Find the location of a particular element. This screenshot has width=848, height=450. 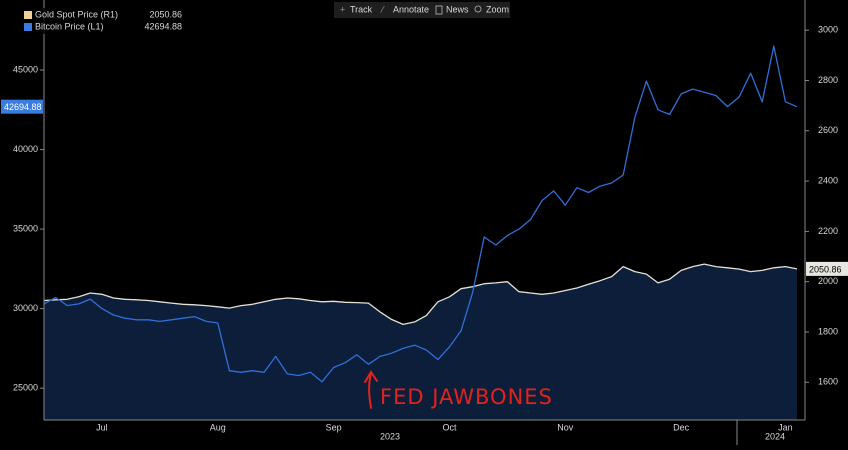

y-tick-label: 40000 is located at coordinates (25, 149).